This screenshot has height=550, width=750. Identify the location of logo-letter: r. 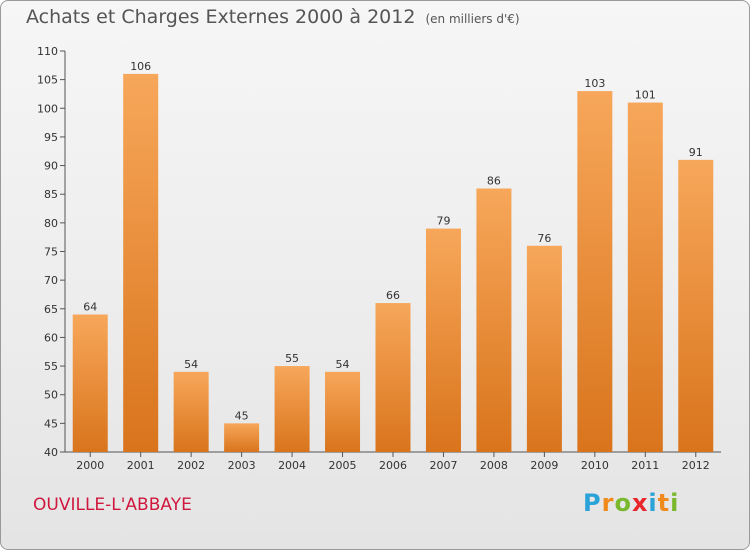
(608, 503).